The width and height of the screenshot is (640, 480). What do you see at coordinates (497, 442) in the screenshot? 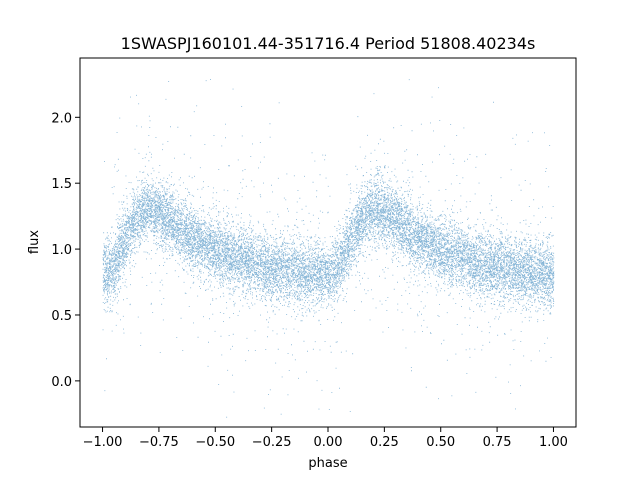
I see `x-tick-label: 0.75` at bounding box center [497, 442].